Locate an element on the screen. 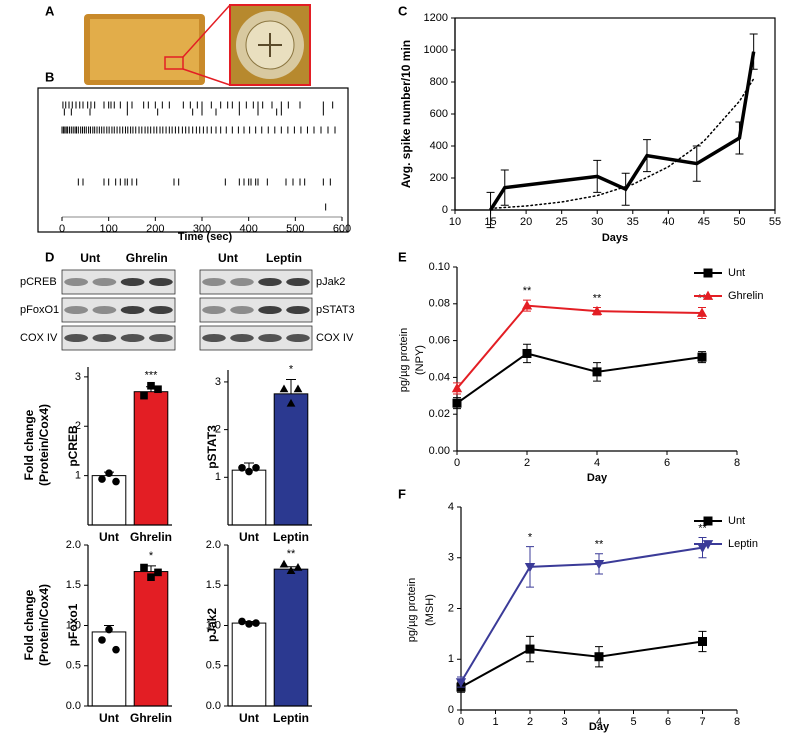 This screenshot has height=733, width=795. blot-group-label: Leptin is located at coordinates (284, 258).